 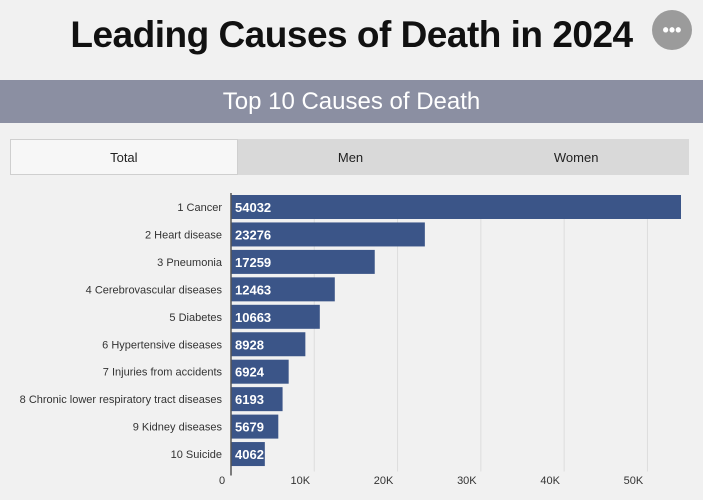 I want to click on more-horizontal-icon: •••, so click(x=672, y=29).